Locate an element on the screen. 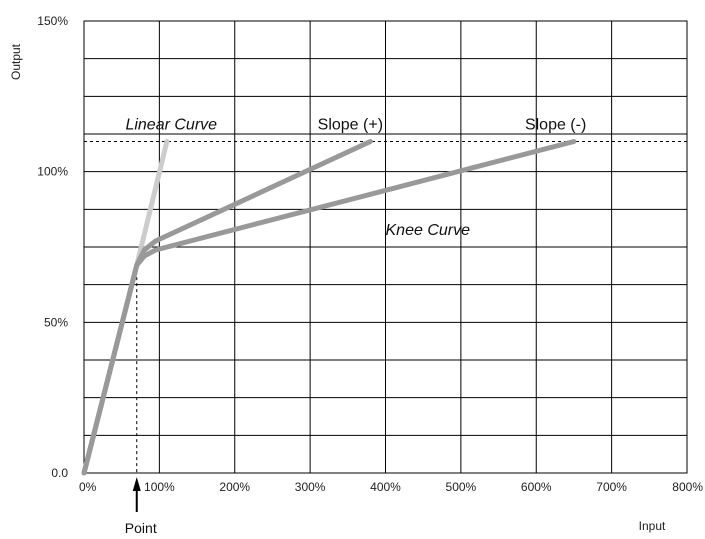  curve-annotation: Slope (+) is located at coordinates (350, 124).